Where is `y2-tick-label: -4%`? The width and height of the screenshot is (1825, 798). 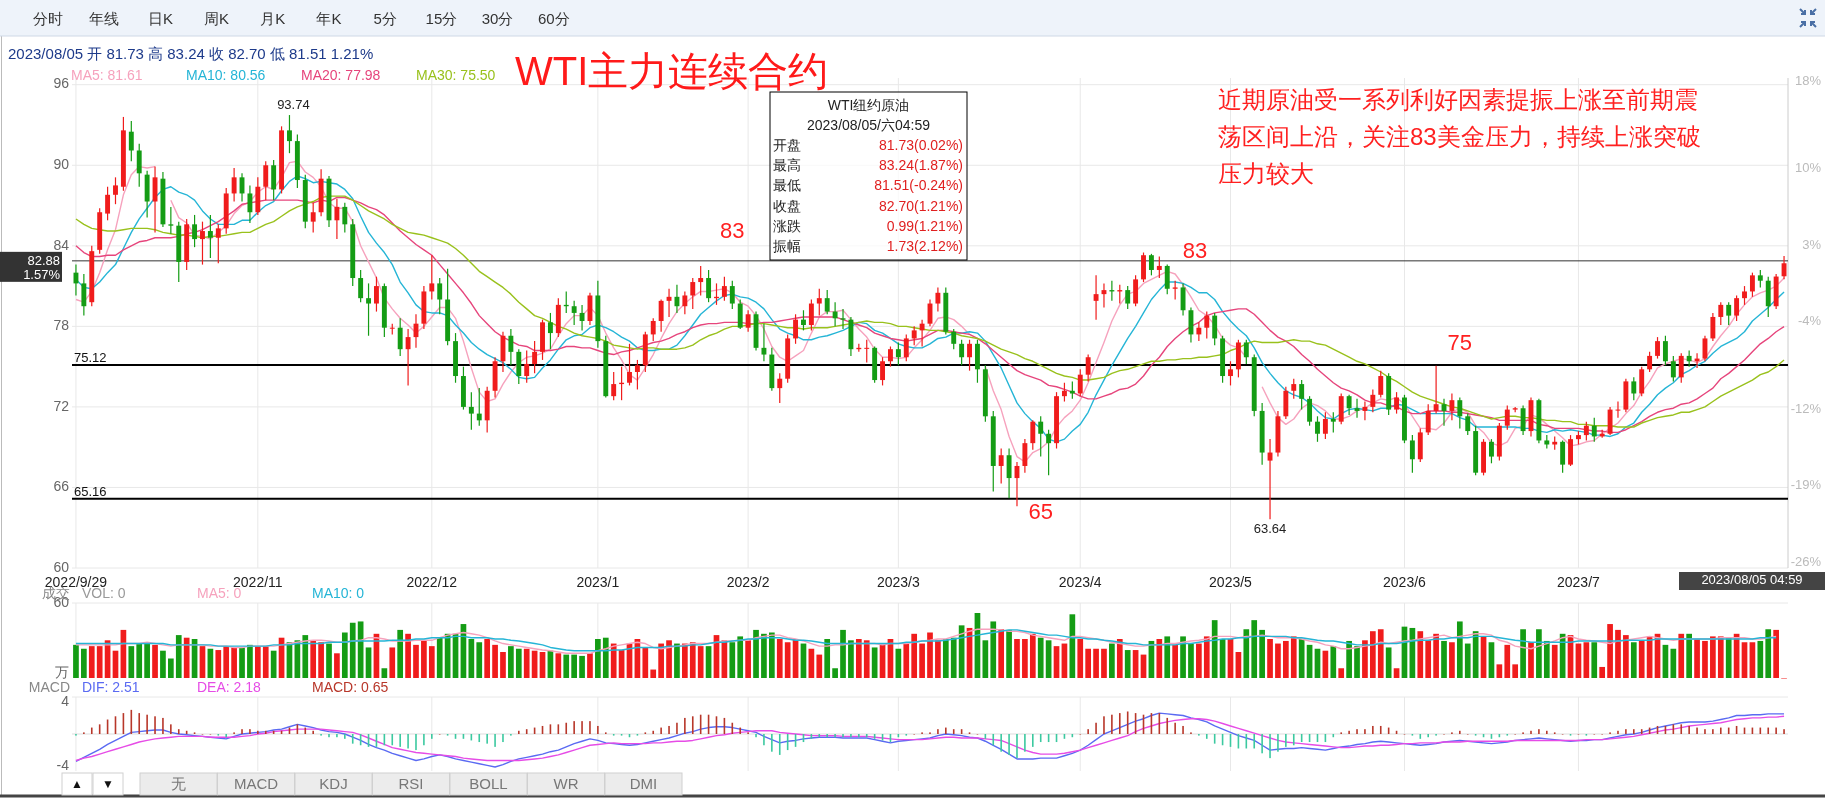
y2-tick-label: -4% is located at coordinates (1809, 321).